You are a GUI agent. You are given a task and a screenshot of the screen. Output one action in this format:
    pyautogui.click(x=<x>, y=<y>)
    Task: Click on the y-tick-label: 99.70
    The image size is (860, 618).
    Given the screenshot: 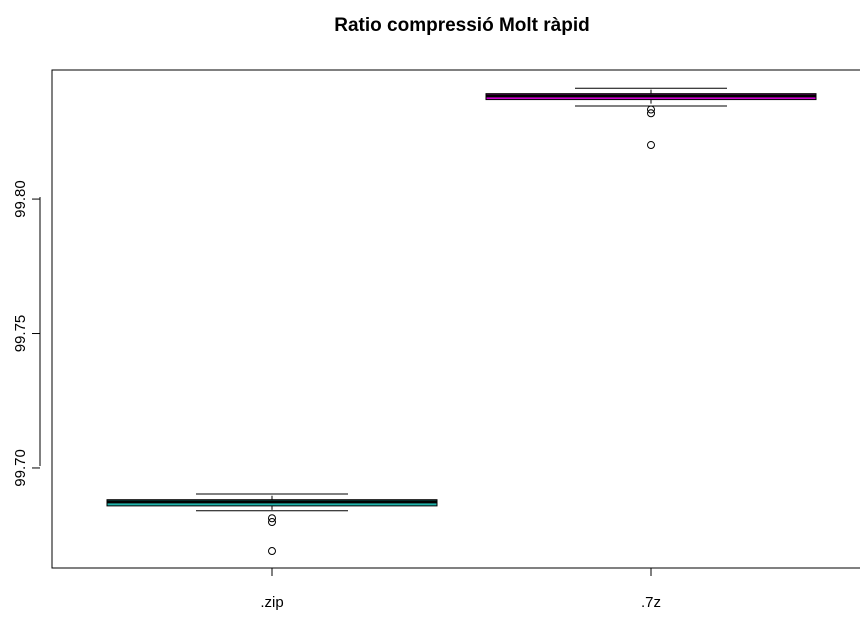 What is the action you would take?
    pyautogui.click(x=20, y=468)
    